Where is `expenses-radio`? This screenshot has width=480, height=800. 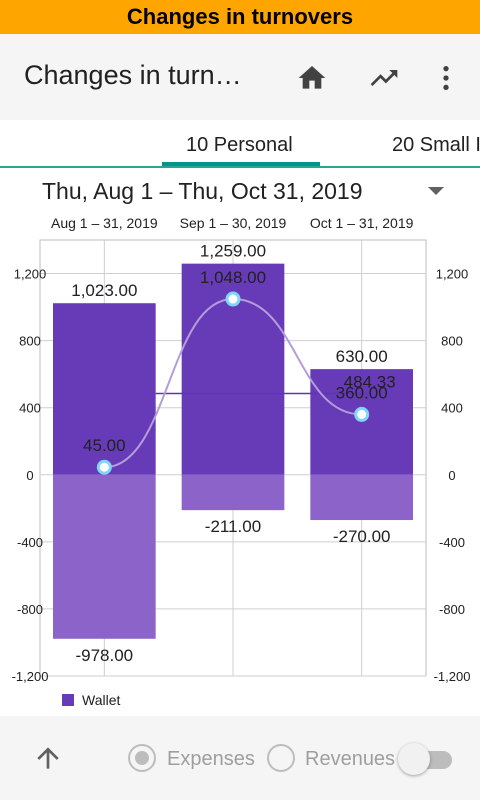 expenses-radio is located at coordinates (142, 758).